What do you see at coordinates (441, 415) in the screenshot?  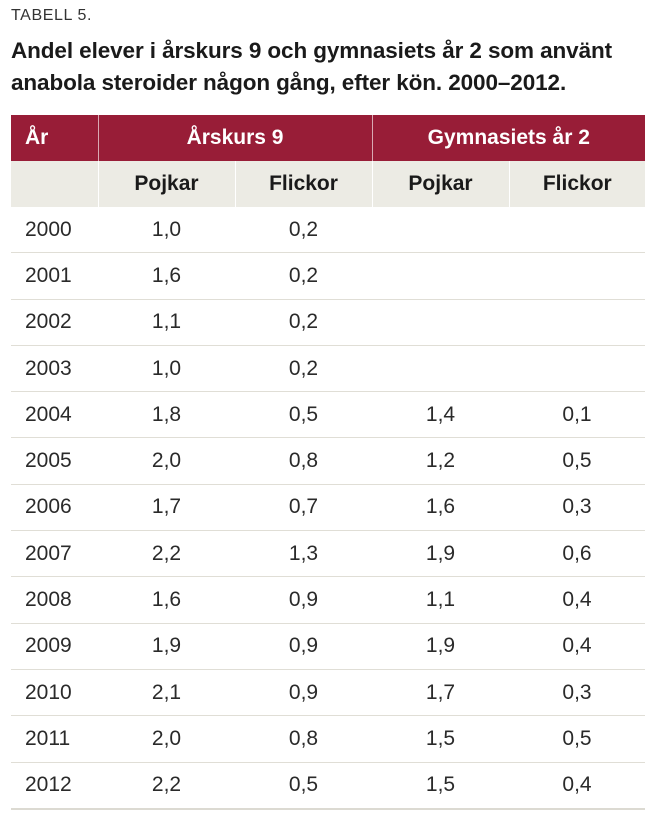 I see `gymnasiet-pojkar-cell: 1,4` at bounding box center [441, 415].